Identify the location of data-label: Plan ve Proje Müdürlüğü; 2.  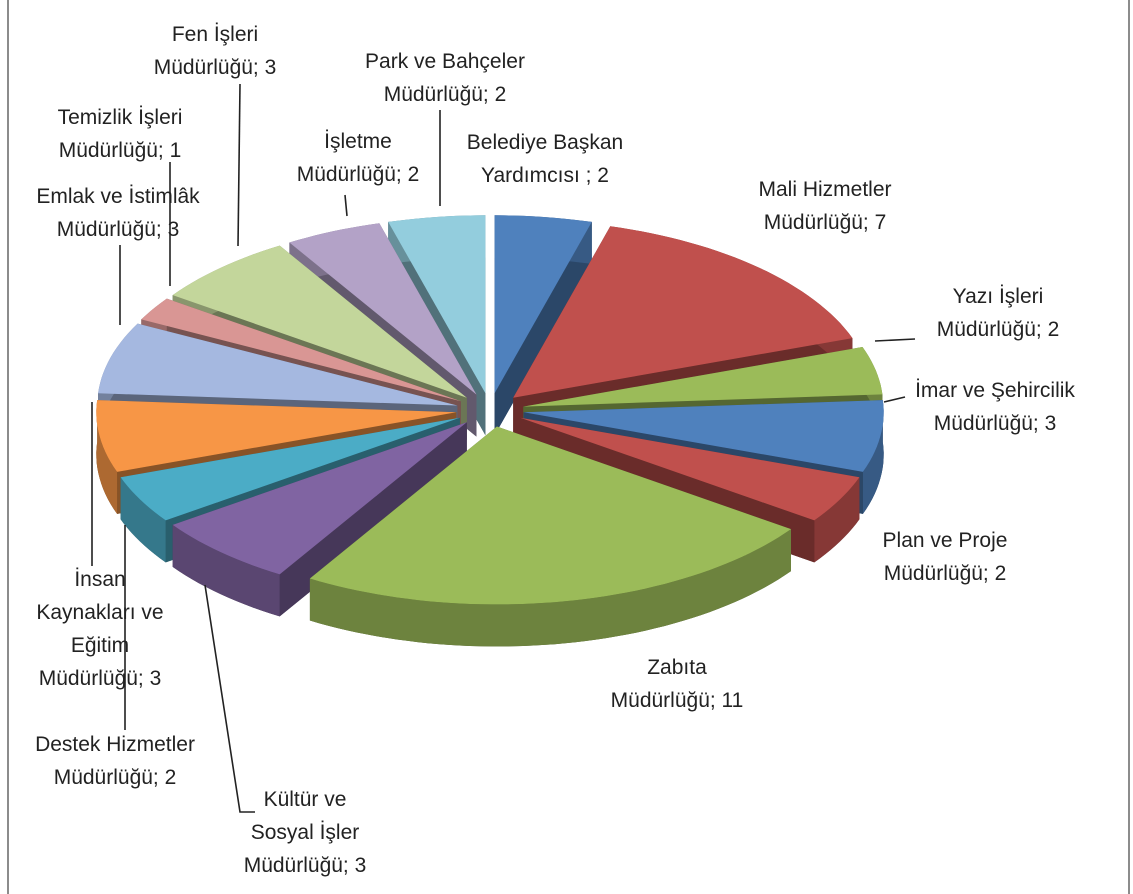
(945, 557).